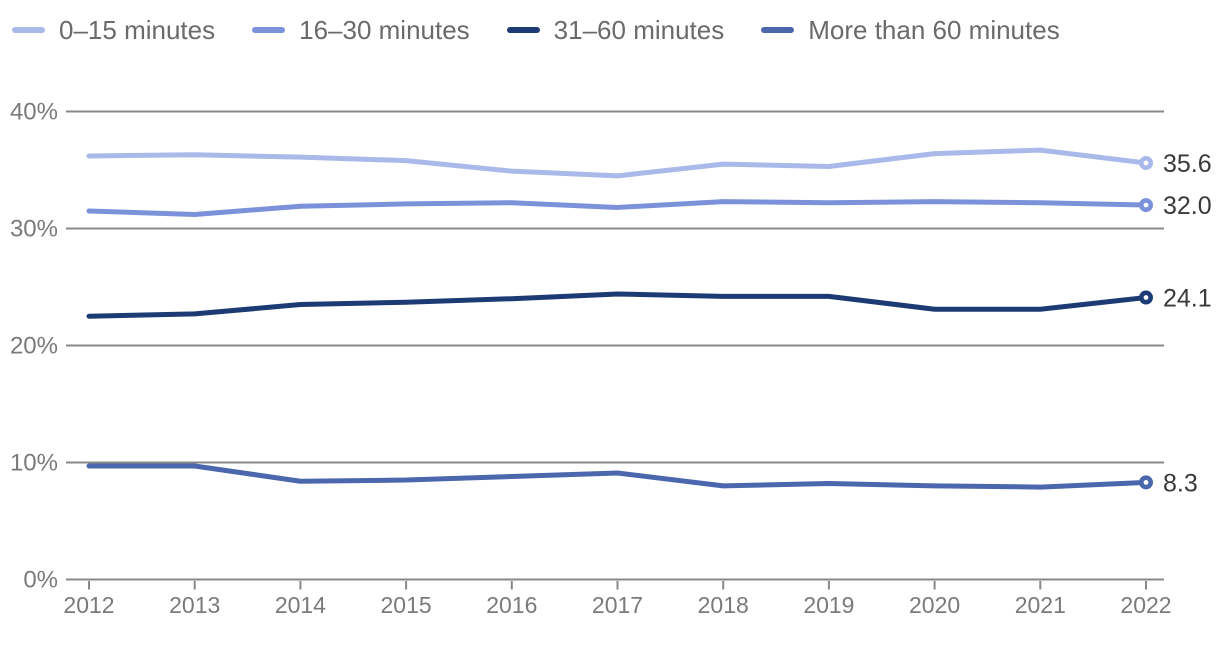 This screenshot has height=646, width=1220. I want to click on legend-label: 31–60 minutes, so click(639, 29).